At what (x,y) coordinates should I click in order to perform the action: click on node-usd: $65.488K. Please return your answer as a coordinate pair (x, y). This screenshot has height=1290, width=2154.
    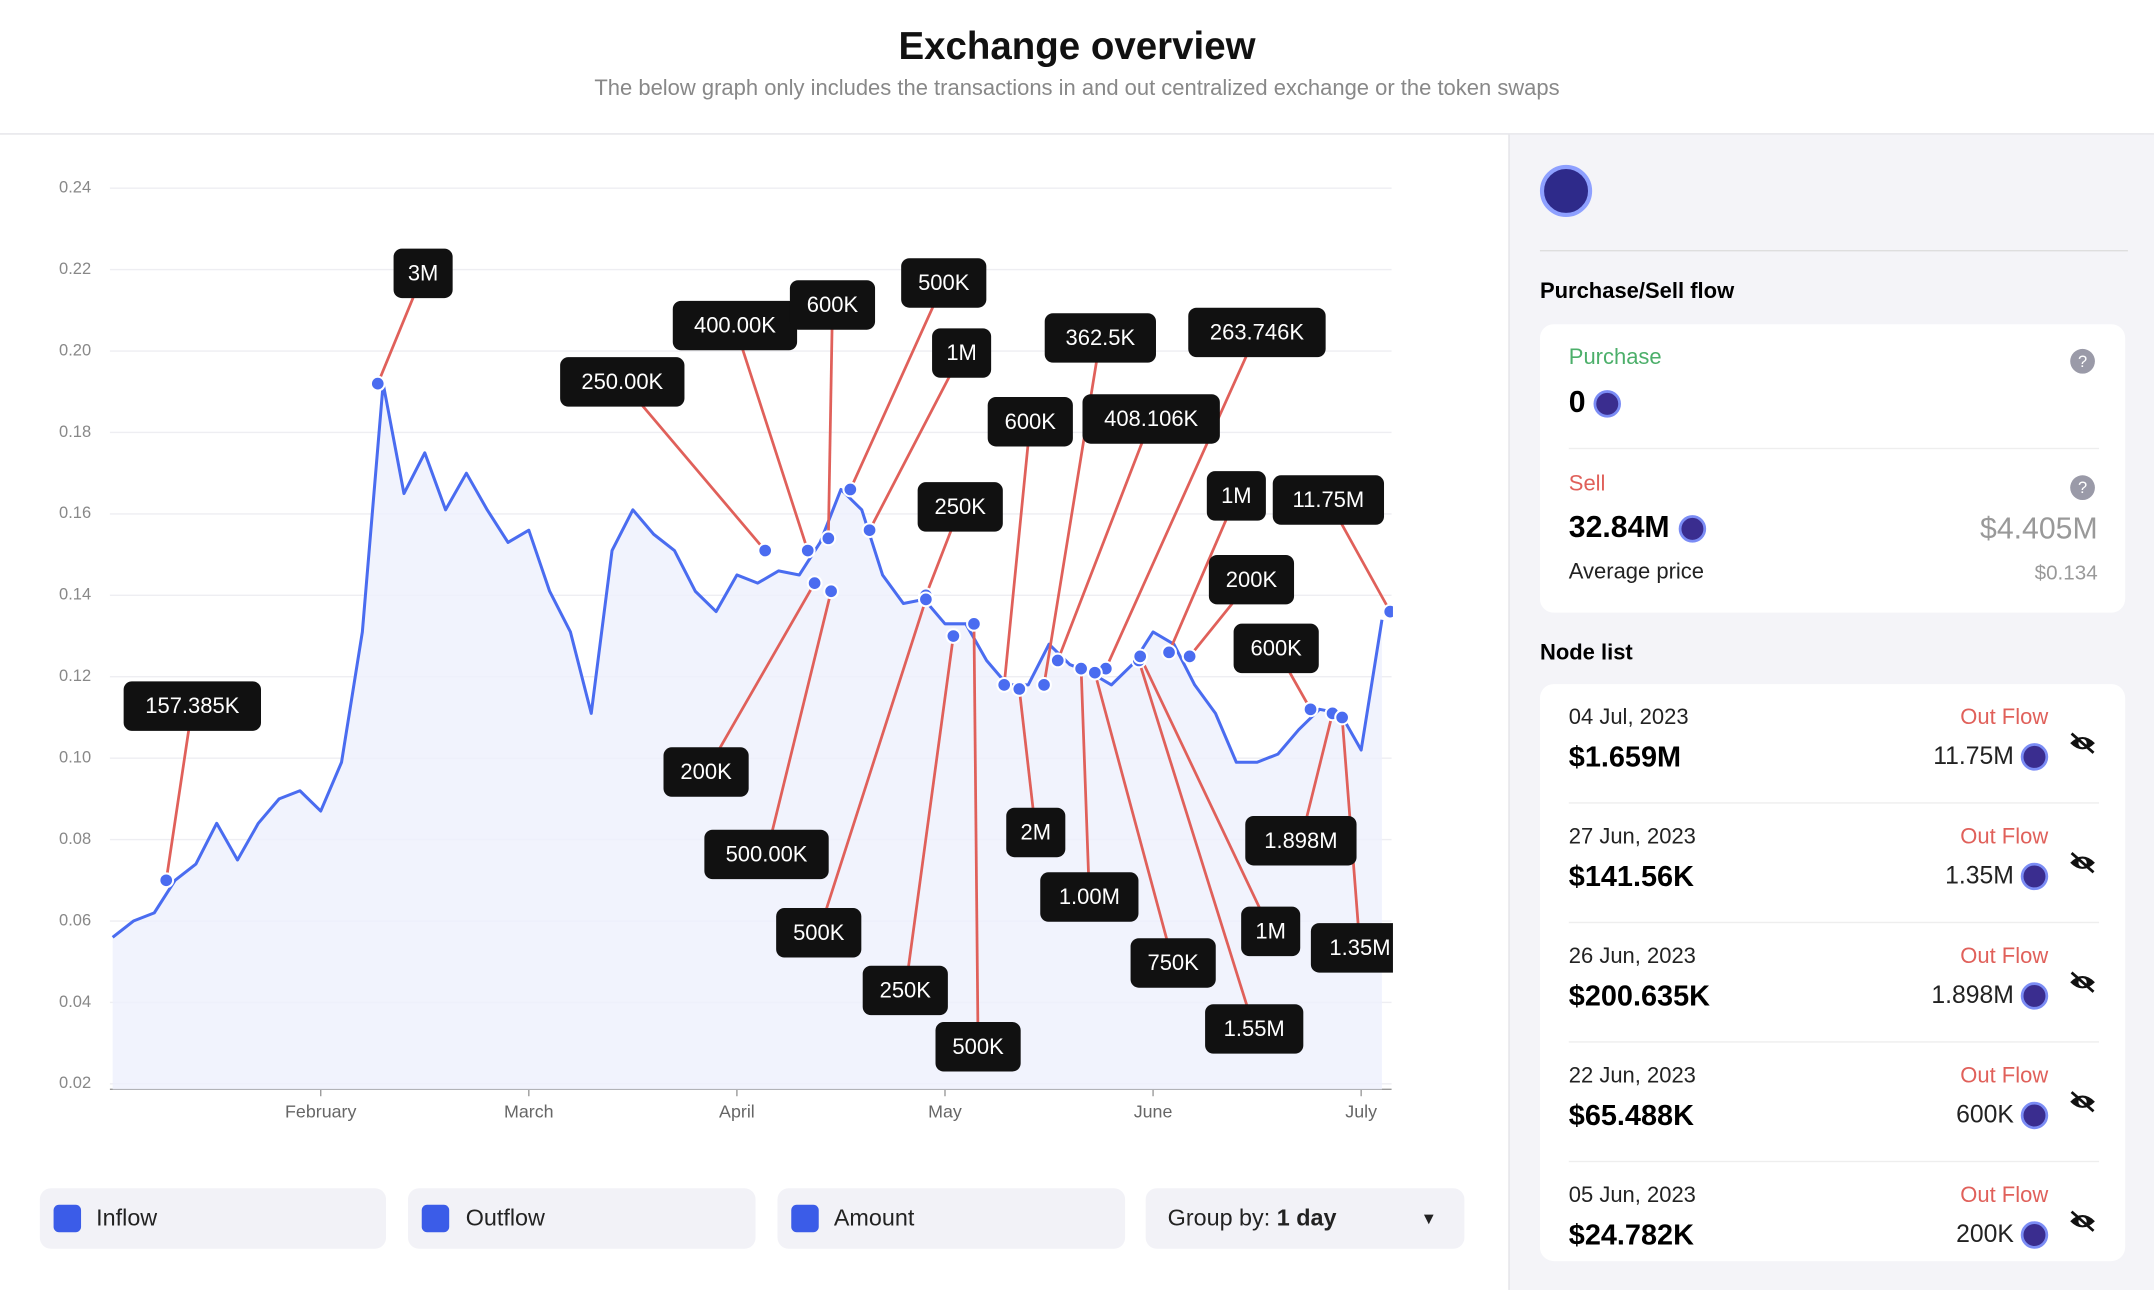
    Looking at the image, I should click on (1631, 1116).